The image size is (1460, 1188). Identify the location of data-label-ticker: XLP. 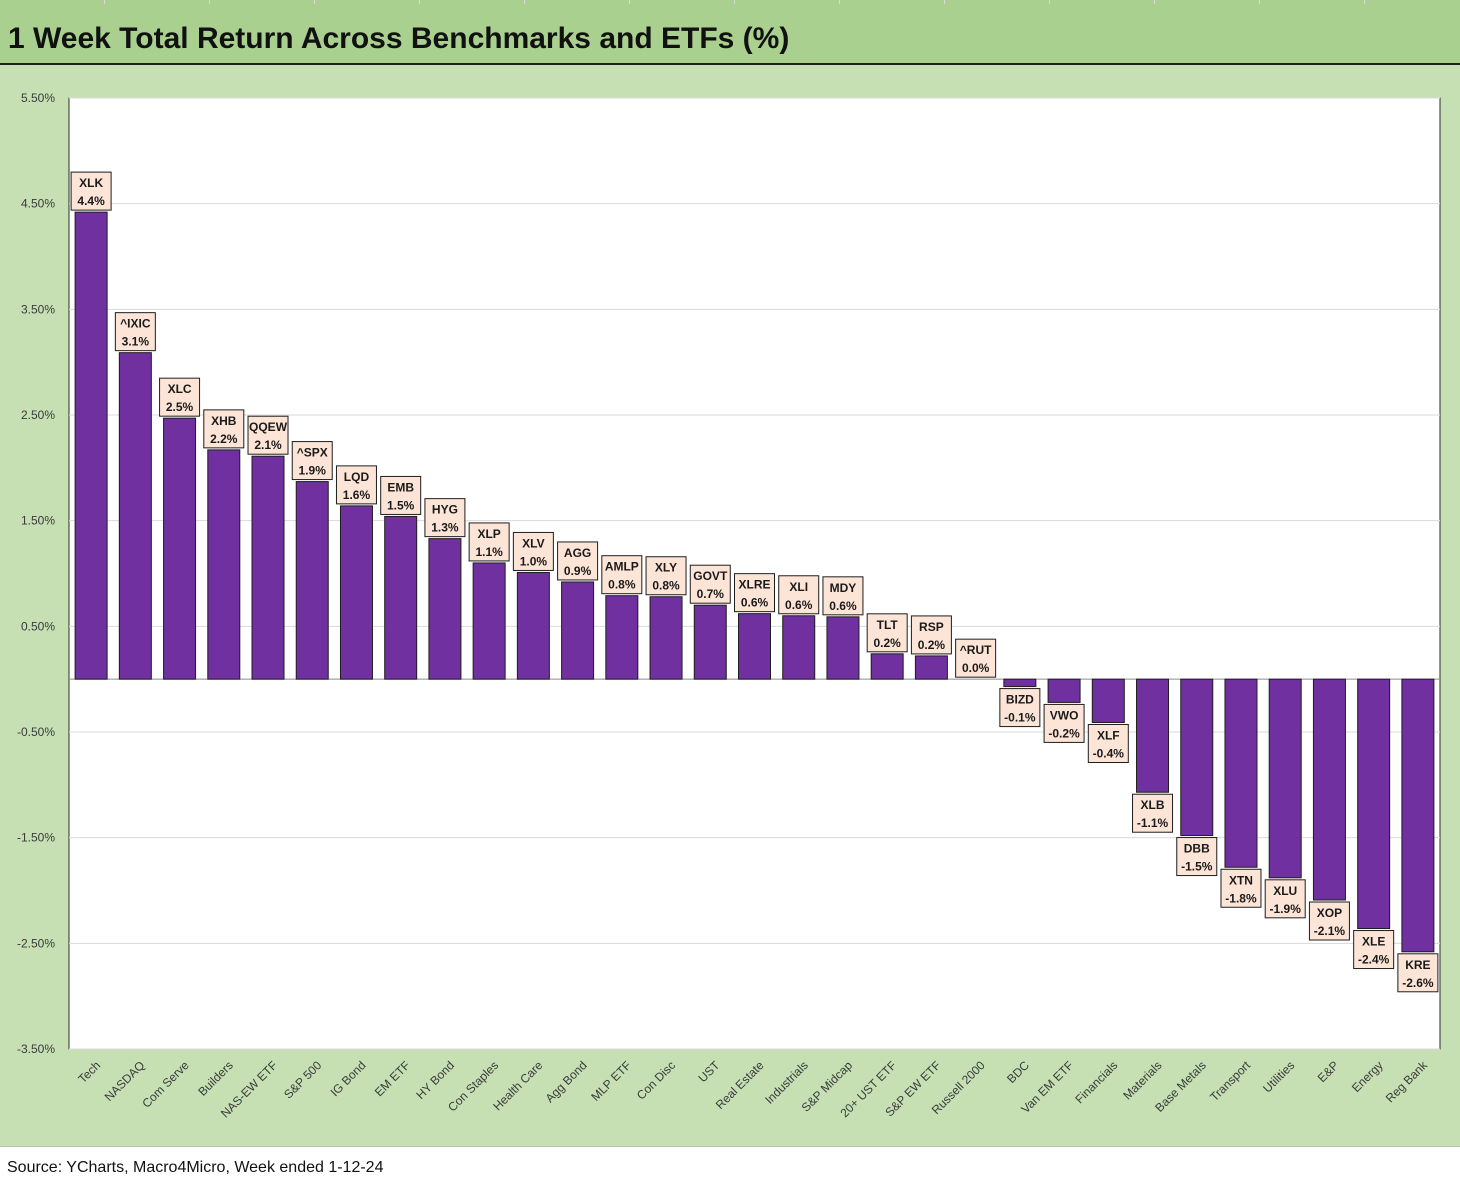
(488, 534).